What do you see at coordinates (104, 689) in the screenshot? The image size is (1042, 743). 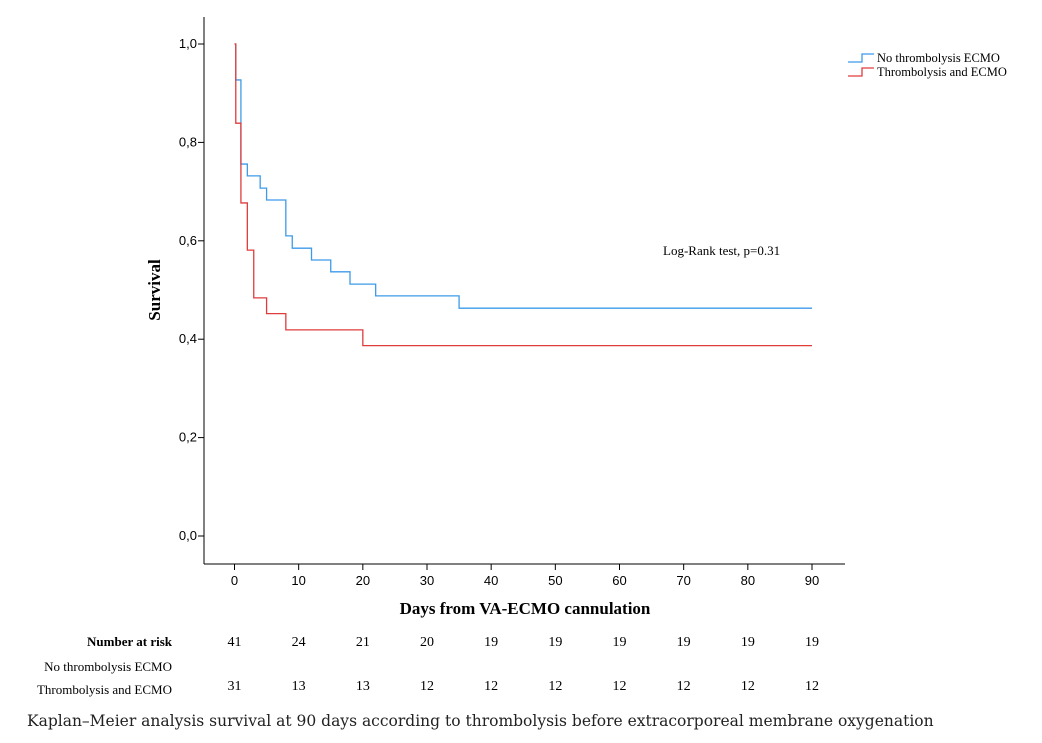 I see `risk-row-label: Thrombolysis and ECMO` at bounding box center [104, 689].